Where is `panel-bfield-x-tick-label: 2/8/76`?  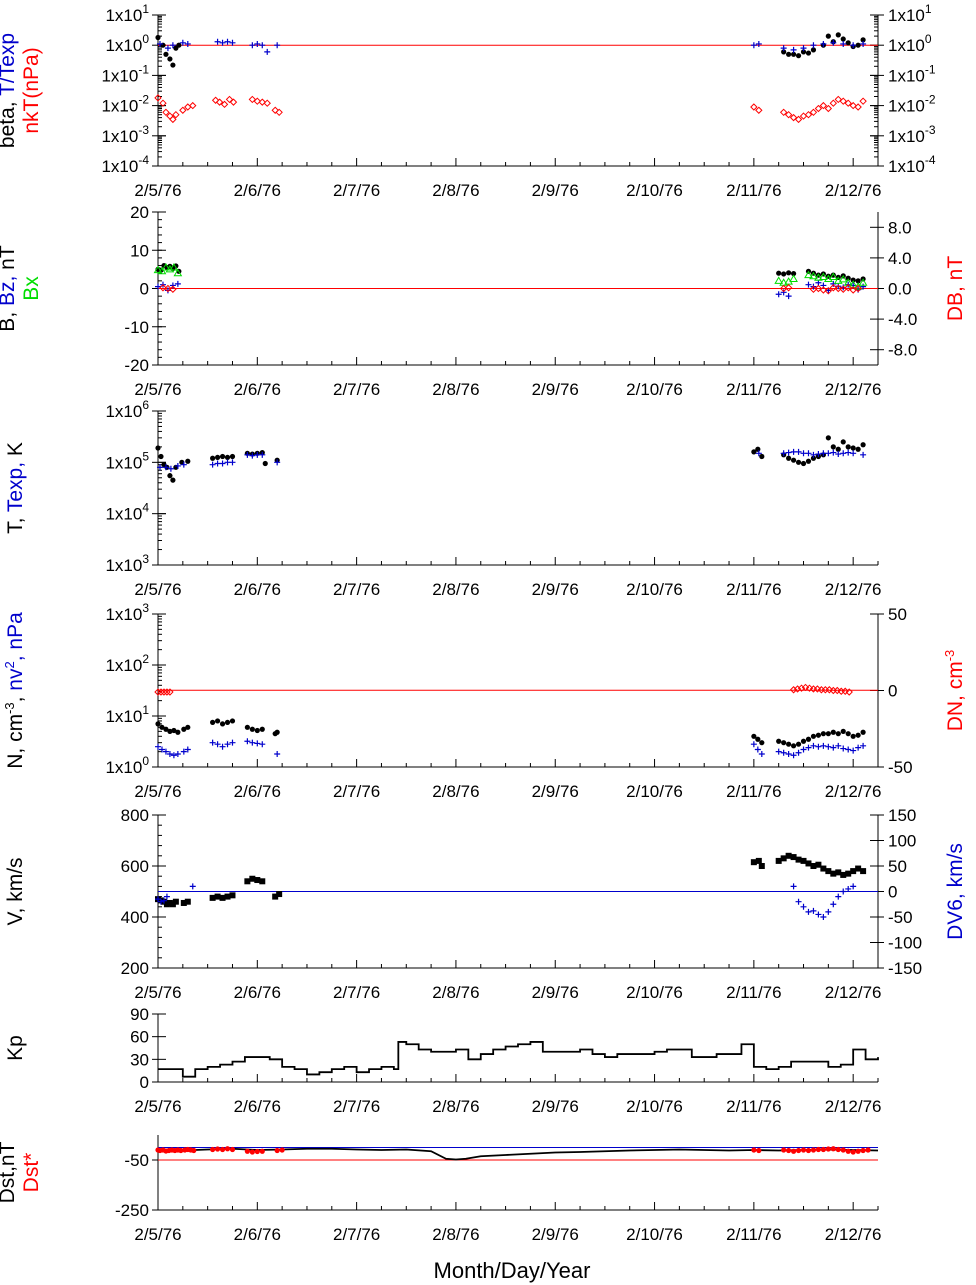
panel-bfield-x-tick-label: 2/8/76 is located at coordinates (455, 389).